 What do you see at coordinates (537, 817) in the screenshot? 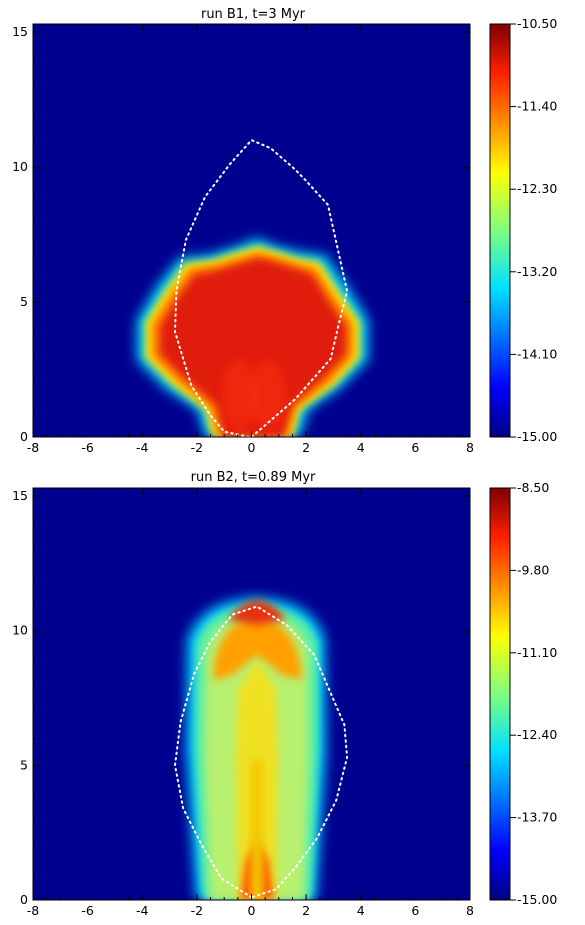
I see `colorbar-tick-label: -13.70` at bounding box center [537, 817].